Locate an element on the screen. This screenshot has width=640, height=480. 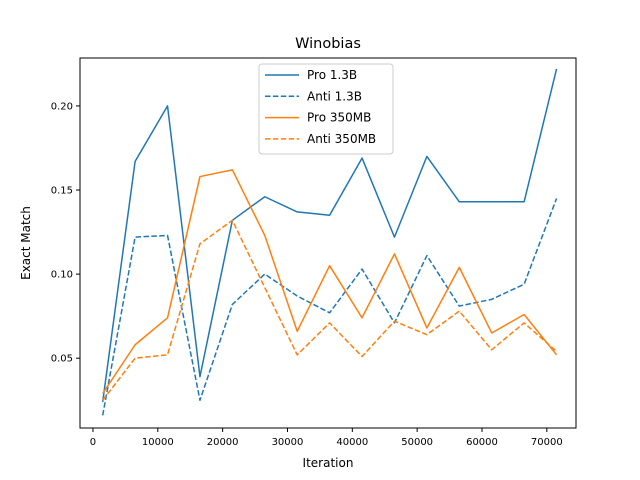
legend-label-2: Anti 1.3B is located at coordinates (334, 96).